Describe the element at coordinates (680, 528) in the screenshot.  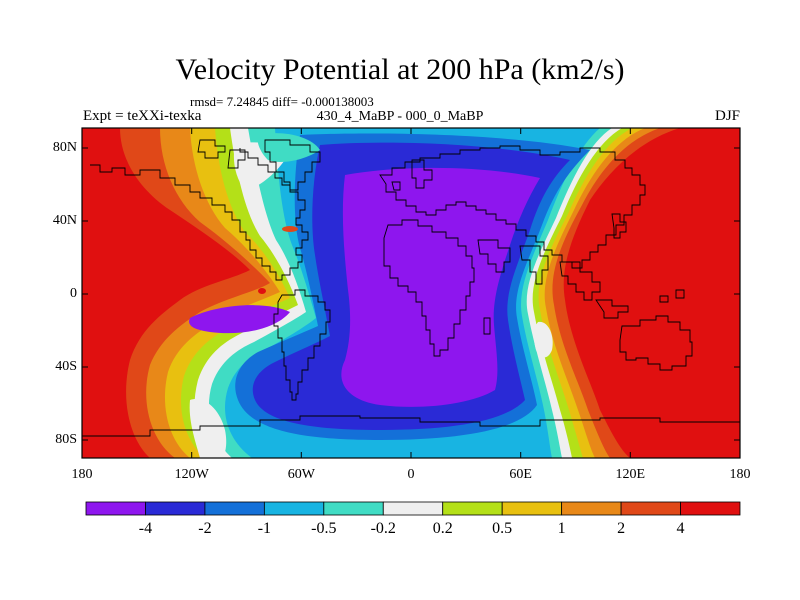
I see `colorbar-label: 4` at that location.